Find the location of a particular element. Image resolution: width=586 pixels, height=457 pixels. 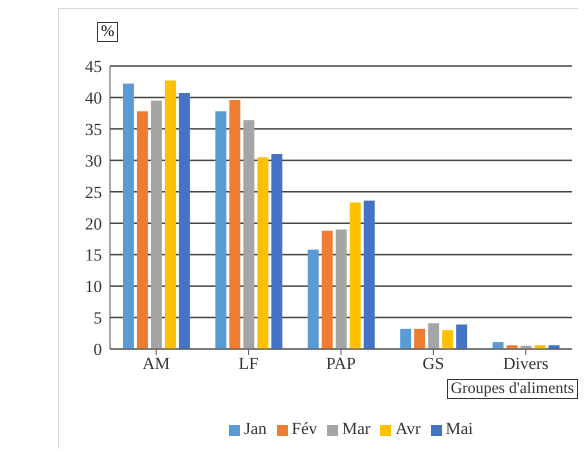

legend-label: Avr is located at coordinates (408, 428).